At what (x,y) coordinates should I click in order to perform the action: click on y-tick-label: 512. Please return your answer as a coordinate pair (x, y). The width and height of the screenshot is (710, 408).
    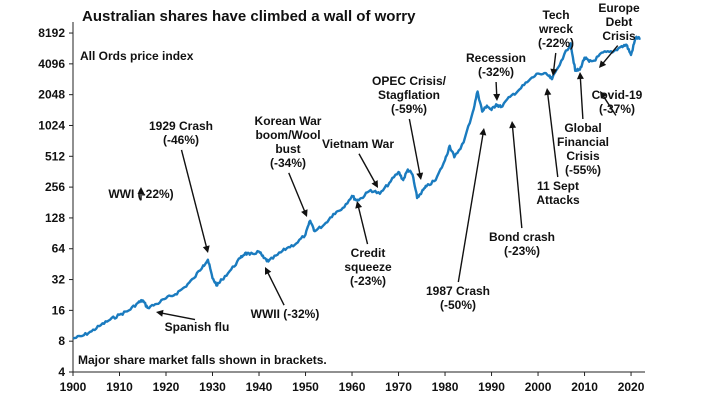
    Looking at the image, I should click on (55, 156).